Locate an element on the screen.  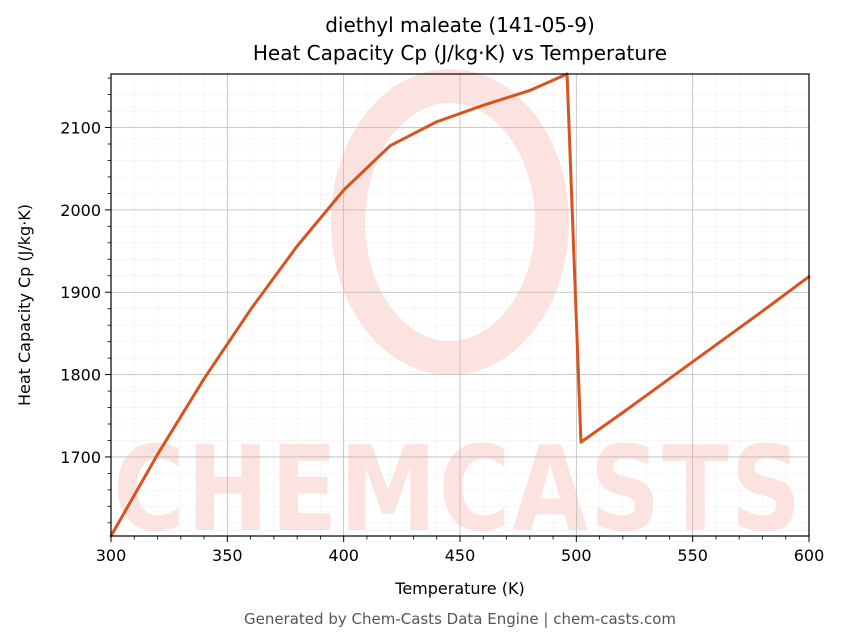
x-axis-label: Temperature (K) is located at coordinates (459, 588).